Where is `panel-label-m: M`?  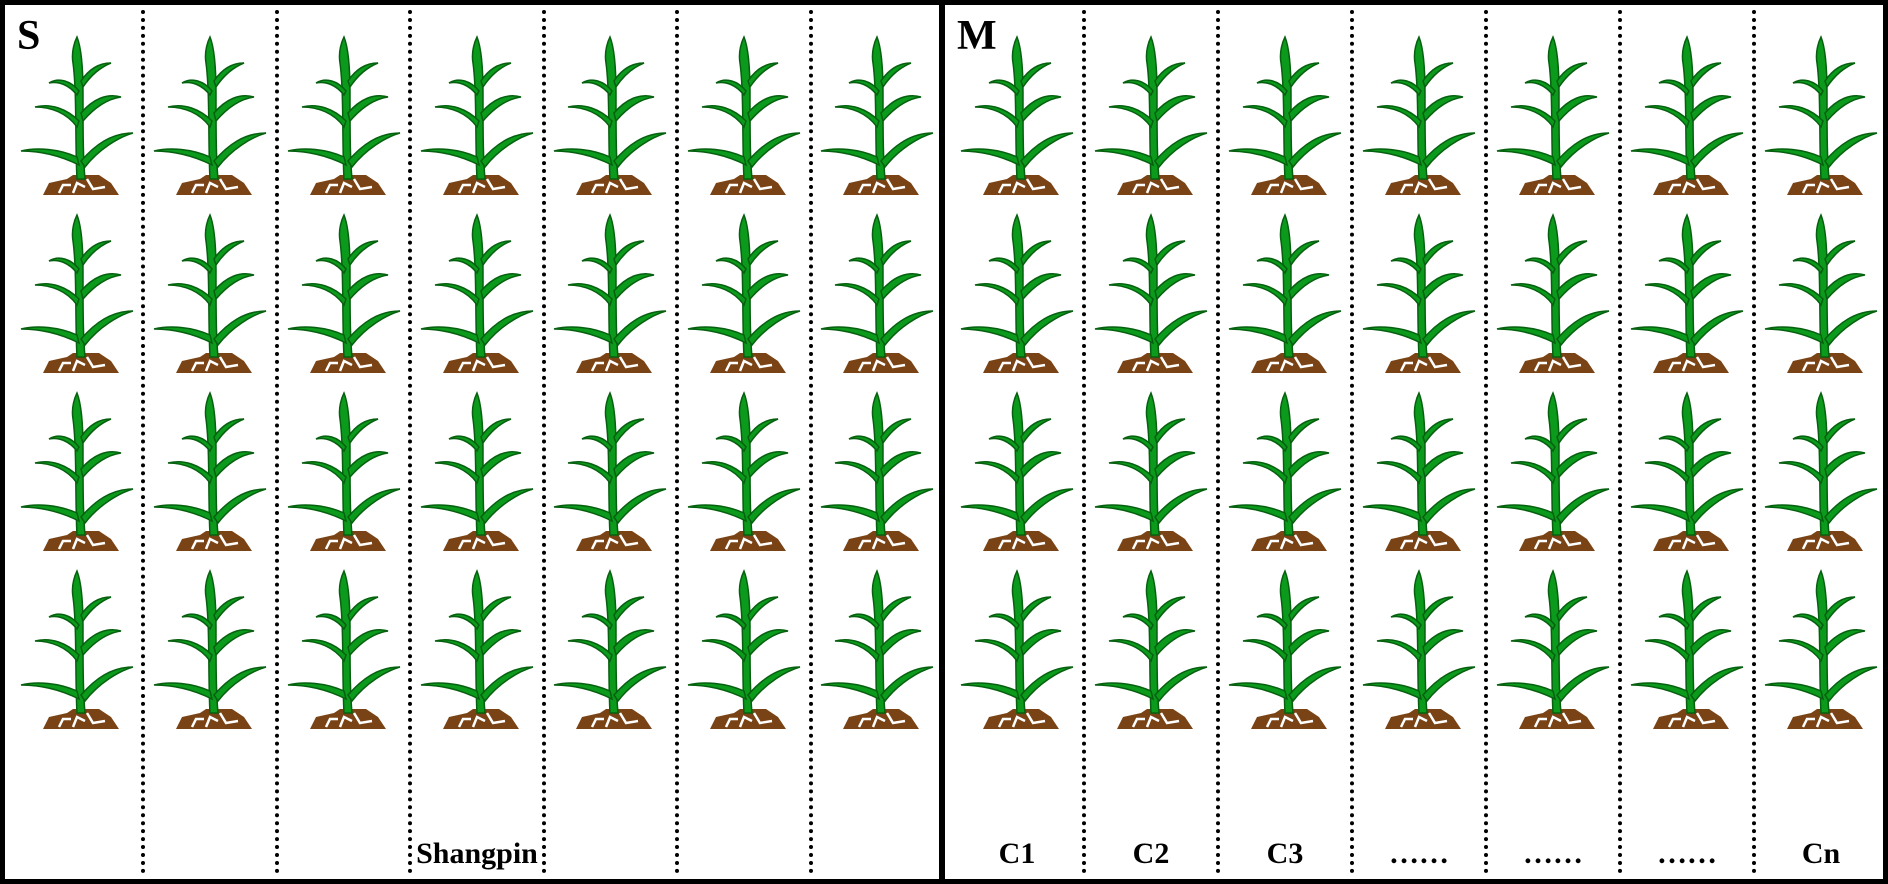
panel-label-m: M is located at coordinates (977, 36).